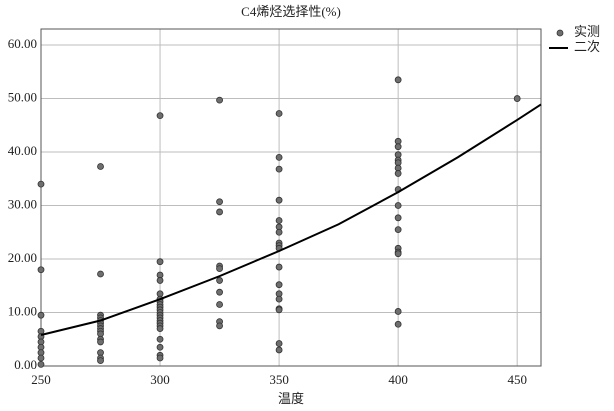 This screenshot has width=614, height=411. What do you see at coordinates (22, 310) in the screenshot?
I see `y-tick-label: 10.00` at bounding box center [22, 310].